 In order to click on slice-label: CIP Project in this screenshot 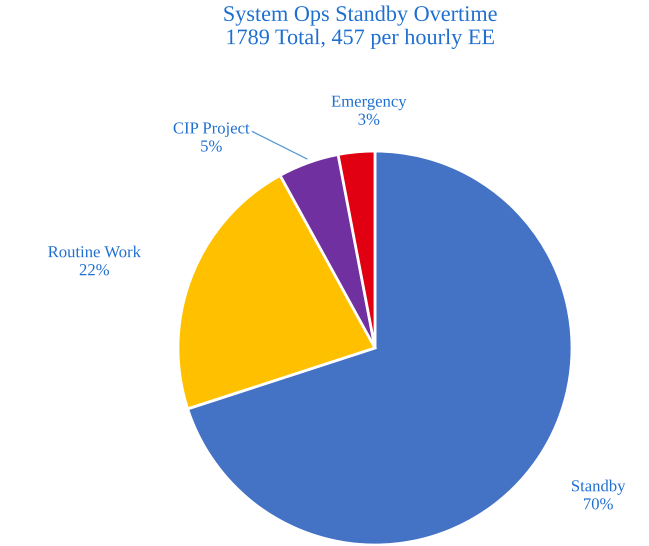, I will do `click(212, 129)`.